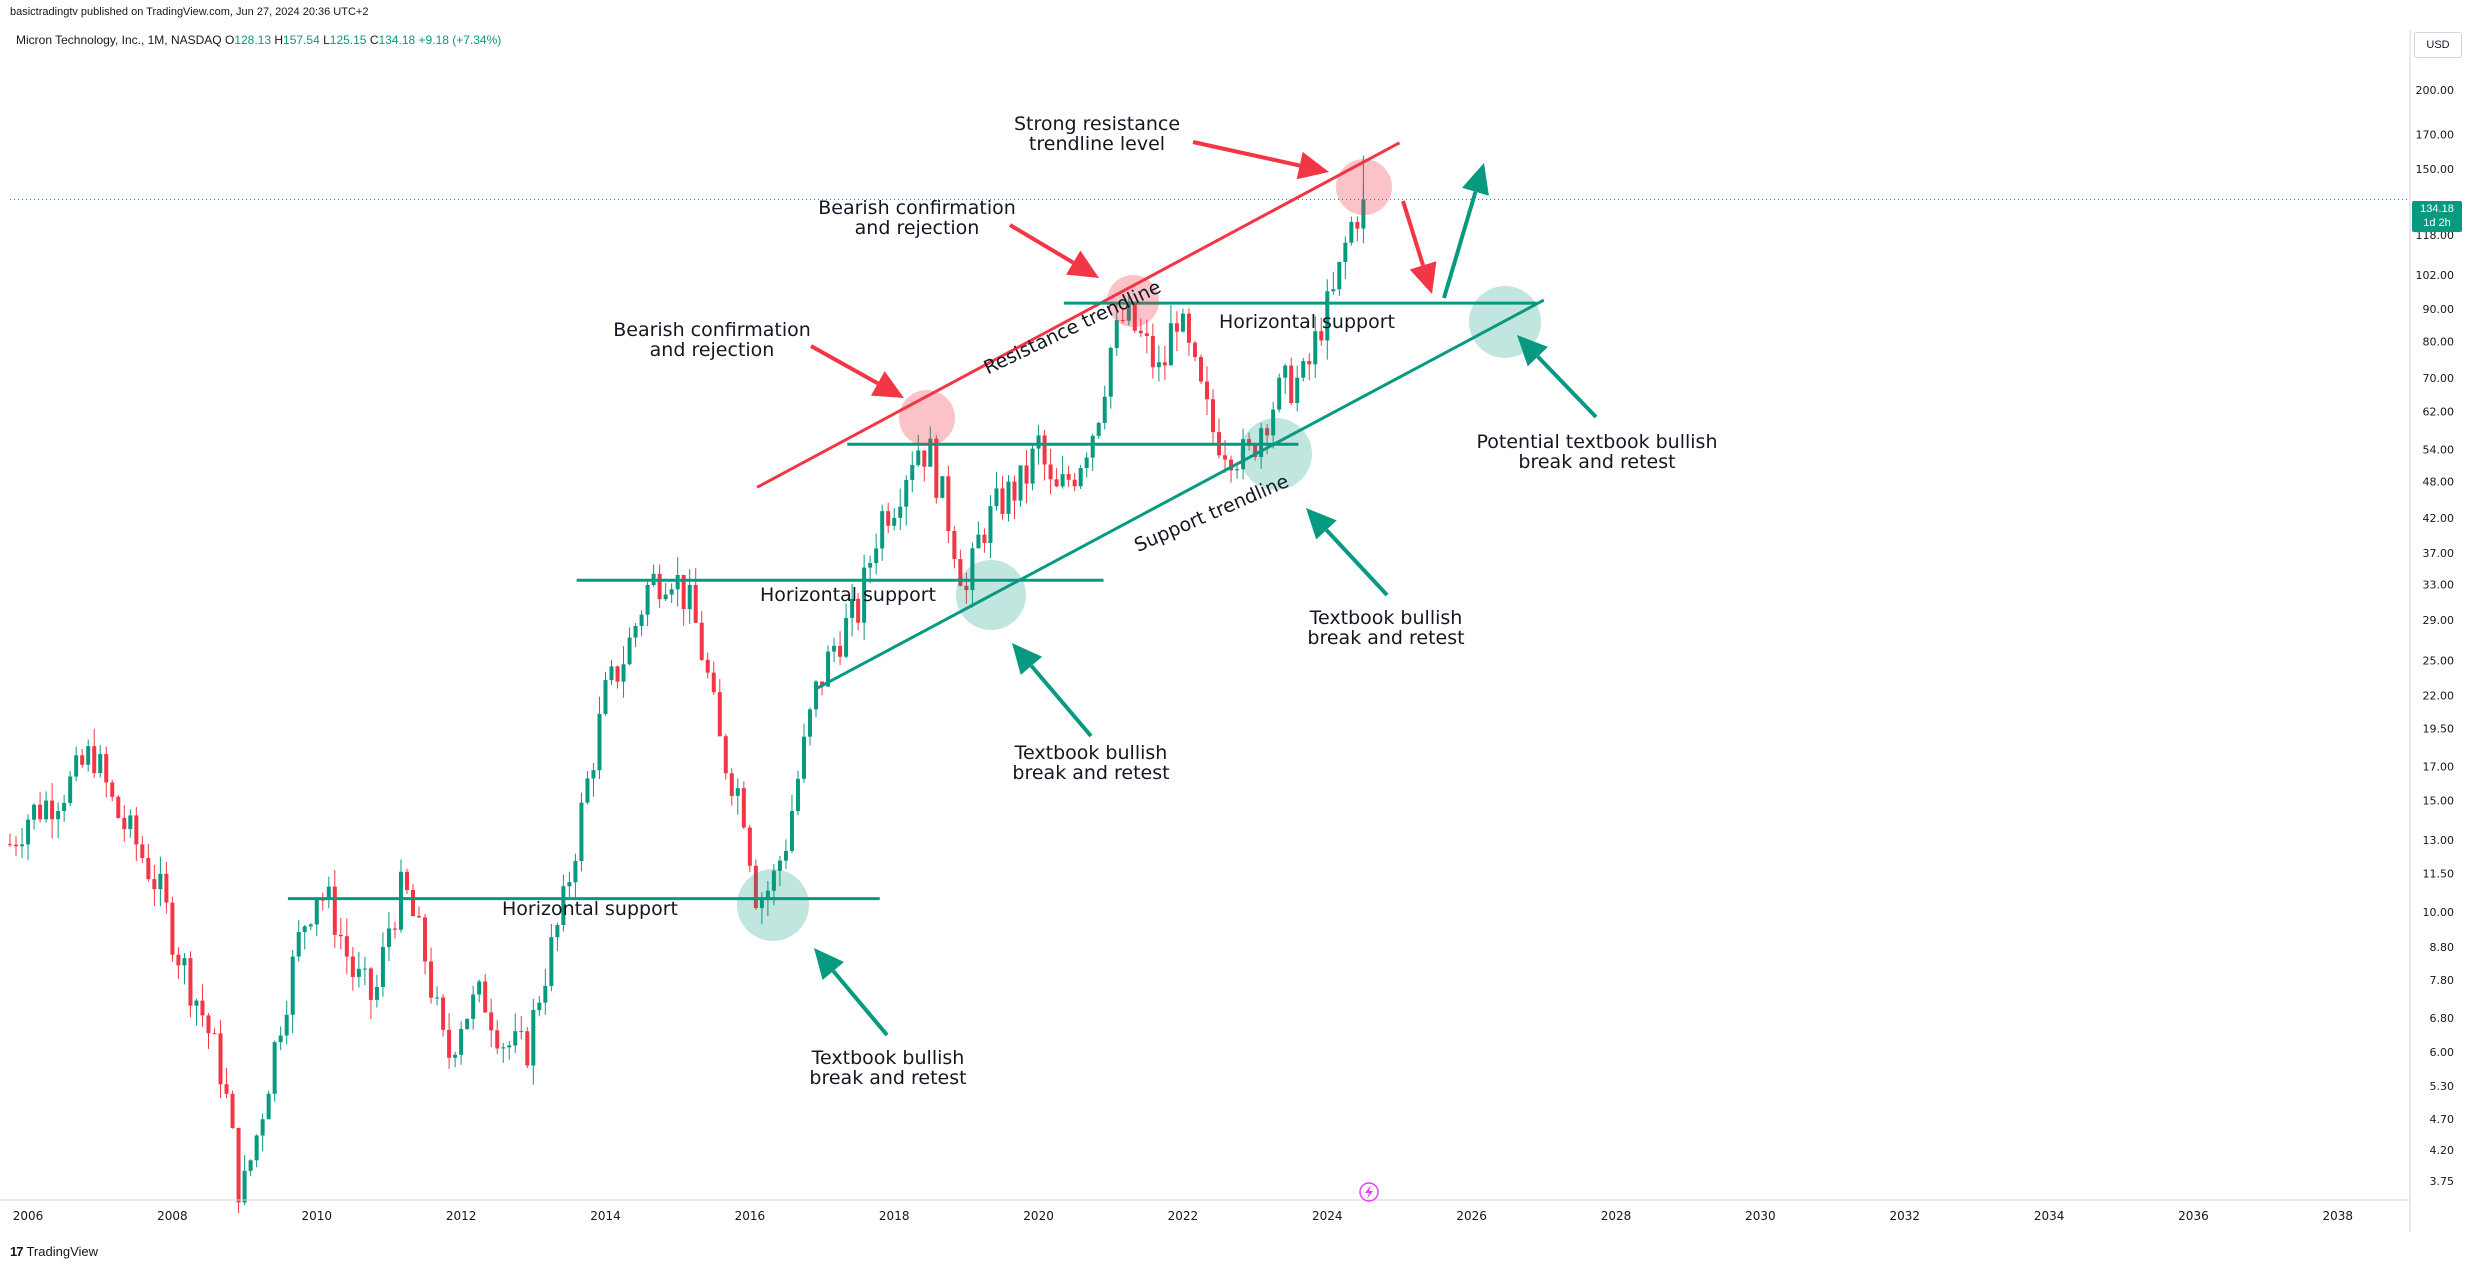 Image resolution: width=2475 pixels, height=1273 pixels. What do you see at coordinates (2439, 449) in the screenshot?
I see `price-tick-label: 54.00` at bounding box center [2439, 449].